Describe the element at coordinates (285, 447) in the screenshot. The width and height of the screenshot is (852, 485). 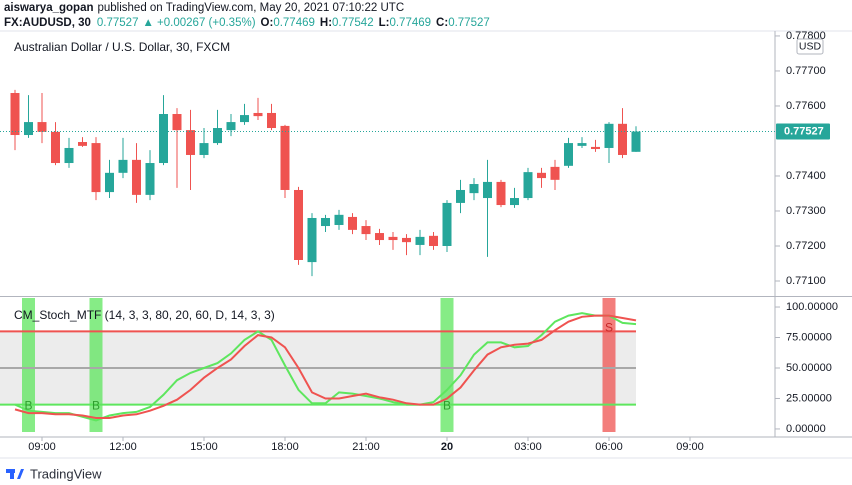
I see `x-tick-label: 18:00` at that location.